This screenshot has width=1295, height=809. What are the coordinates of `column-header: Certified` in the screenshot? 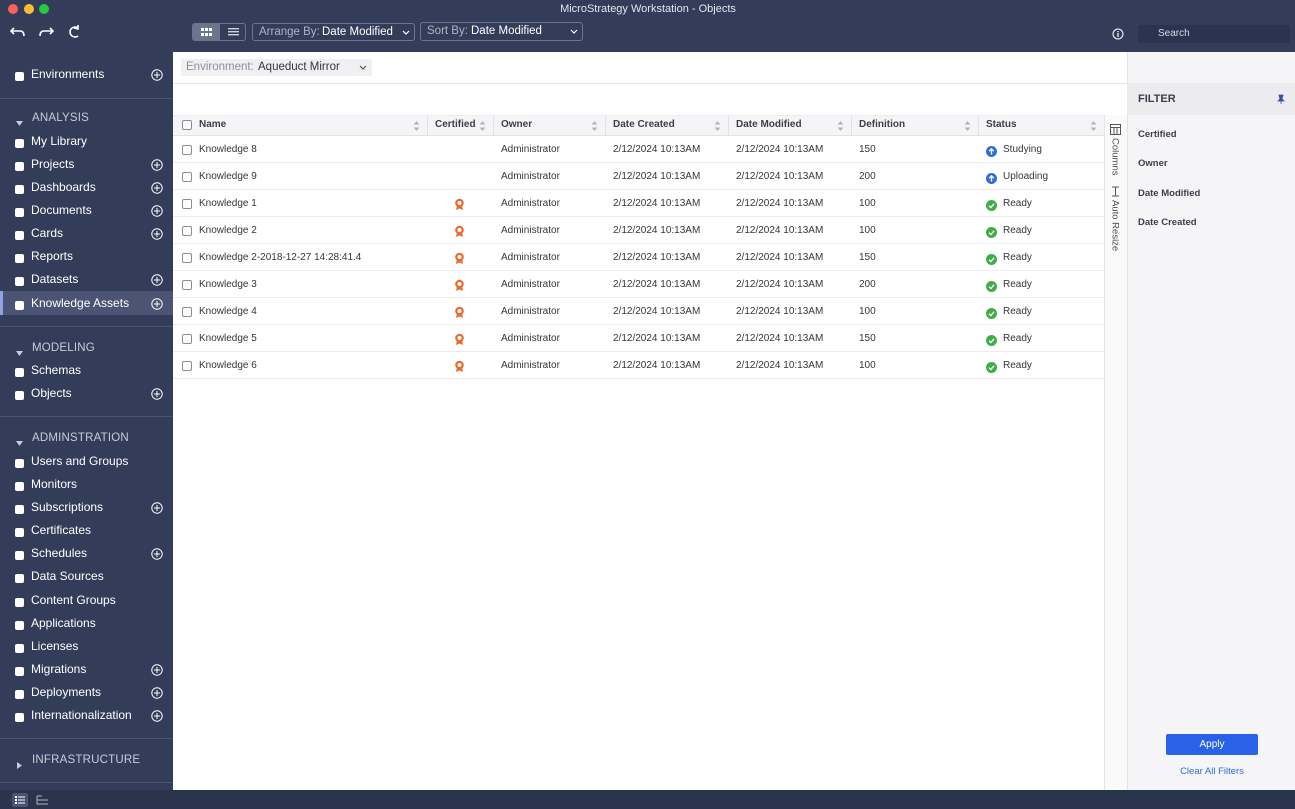 It's located at (455, 124).